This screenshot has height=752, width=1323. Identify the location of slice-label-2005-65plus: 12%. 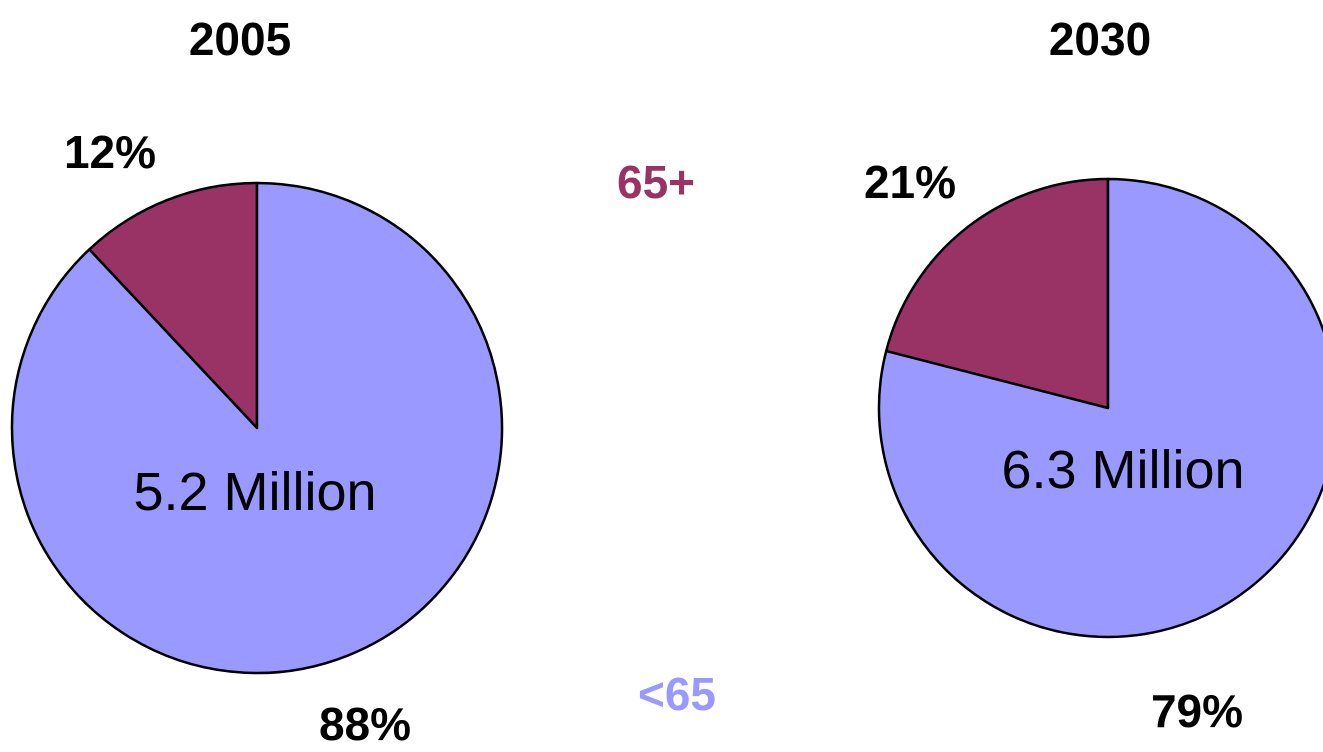
(110, 152).